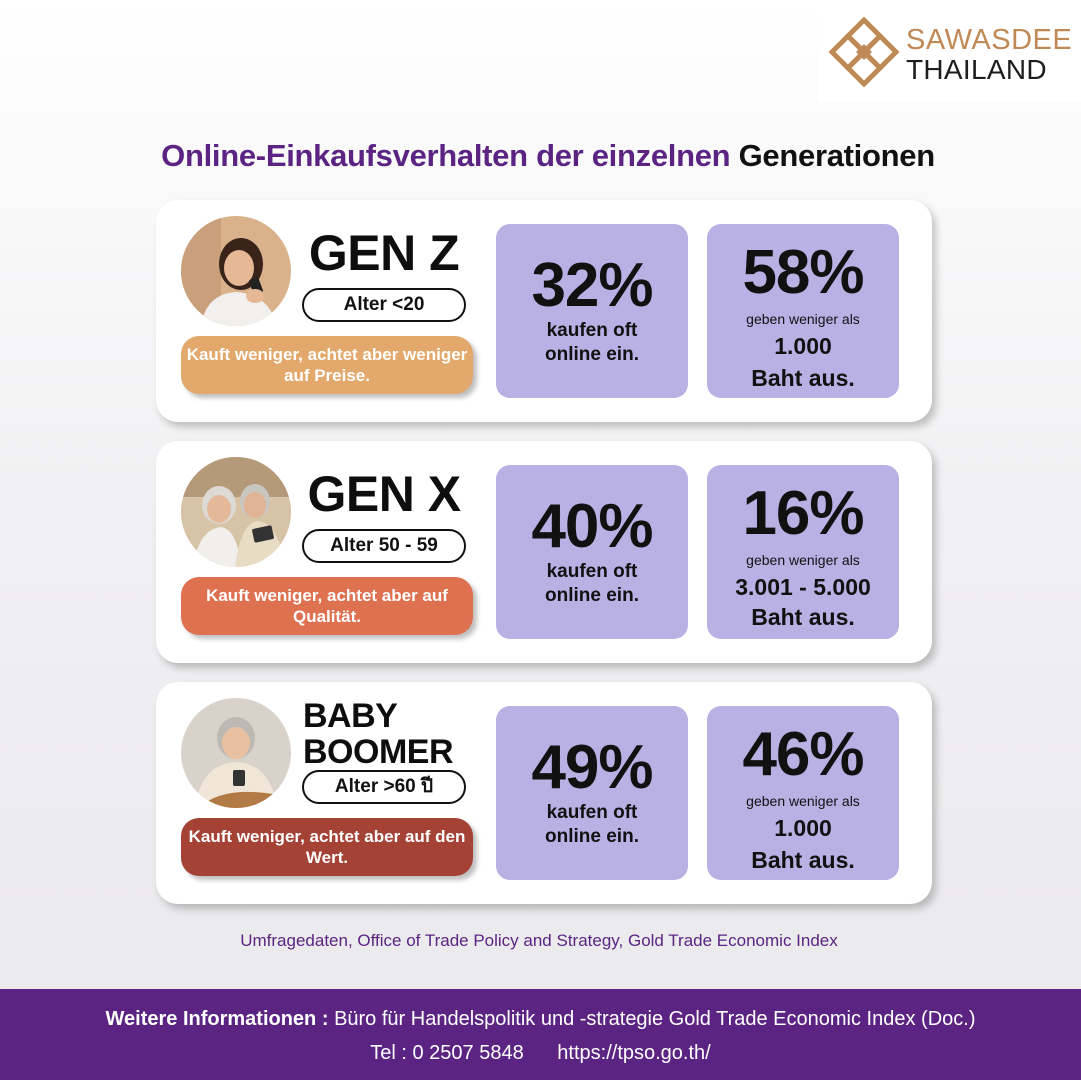 The image size is (1081, 1080). Describe the element at coordinates (217, 1019) in the screenshot. I see `footer-label: Weitere Informationen :` at that location.